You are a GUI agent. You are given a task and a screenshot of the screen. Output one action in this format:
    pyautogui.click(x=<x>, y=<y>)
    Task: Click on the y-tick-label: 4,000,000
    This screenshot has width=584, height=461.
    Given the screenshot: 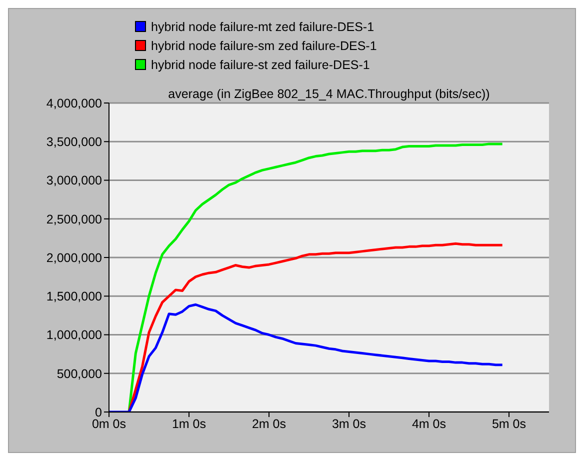 What is the action you would take?
    pyautogui.click(x=74, y=103)
    